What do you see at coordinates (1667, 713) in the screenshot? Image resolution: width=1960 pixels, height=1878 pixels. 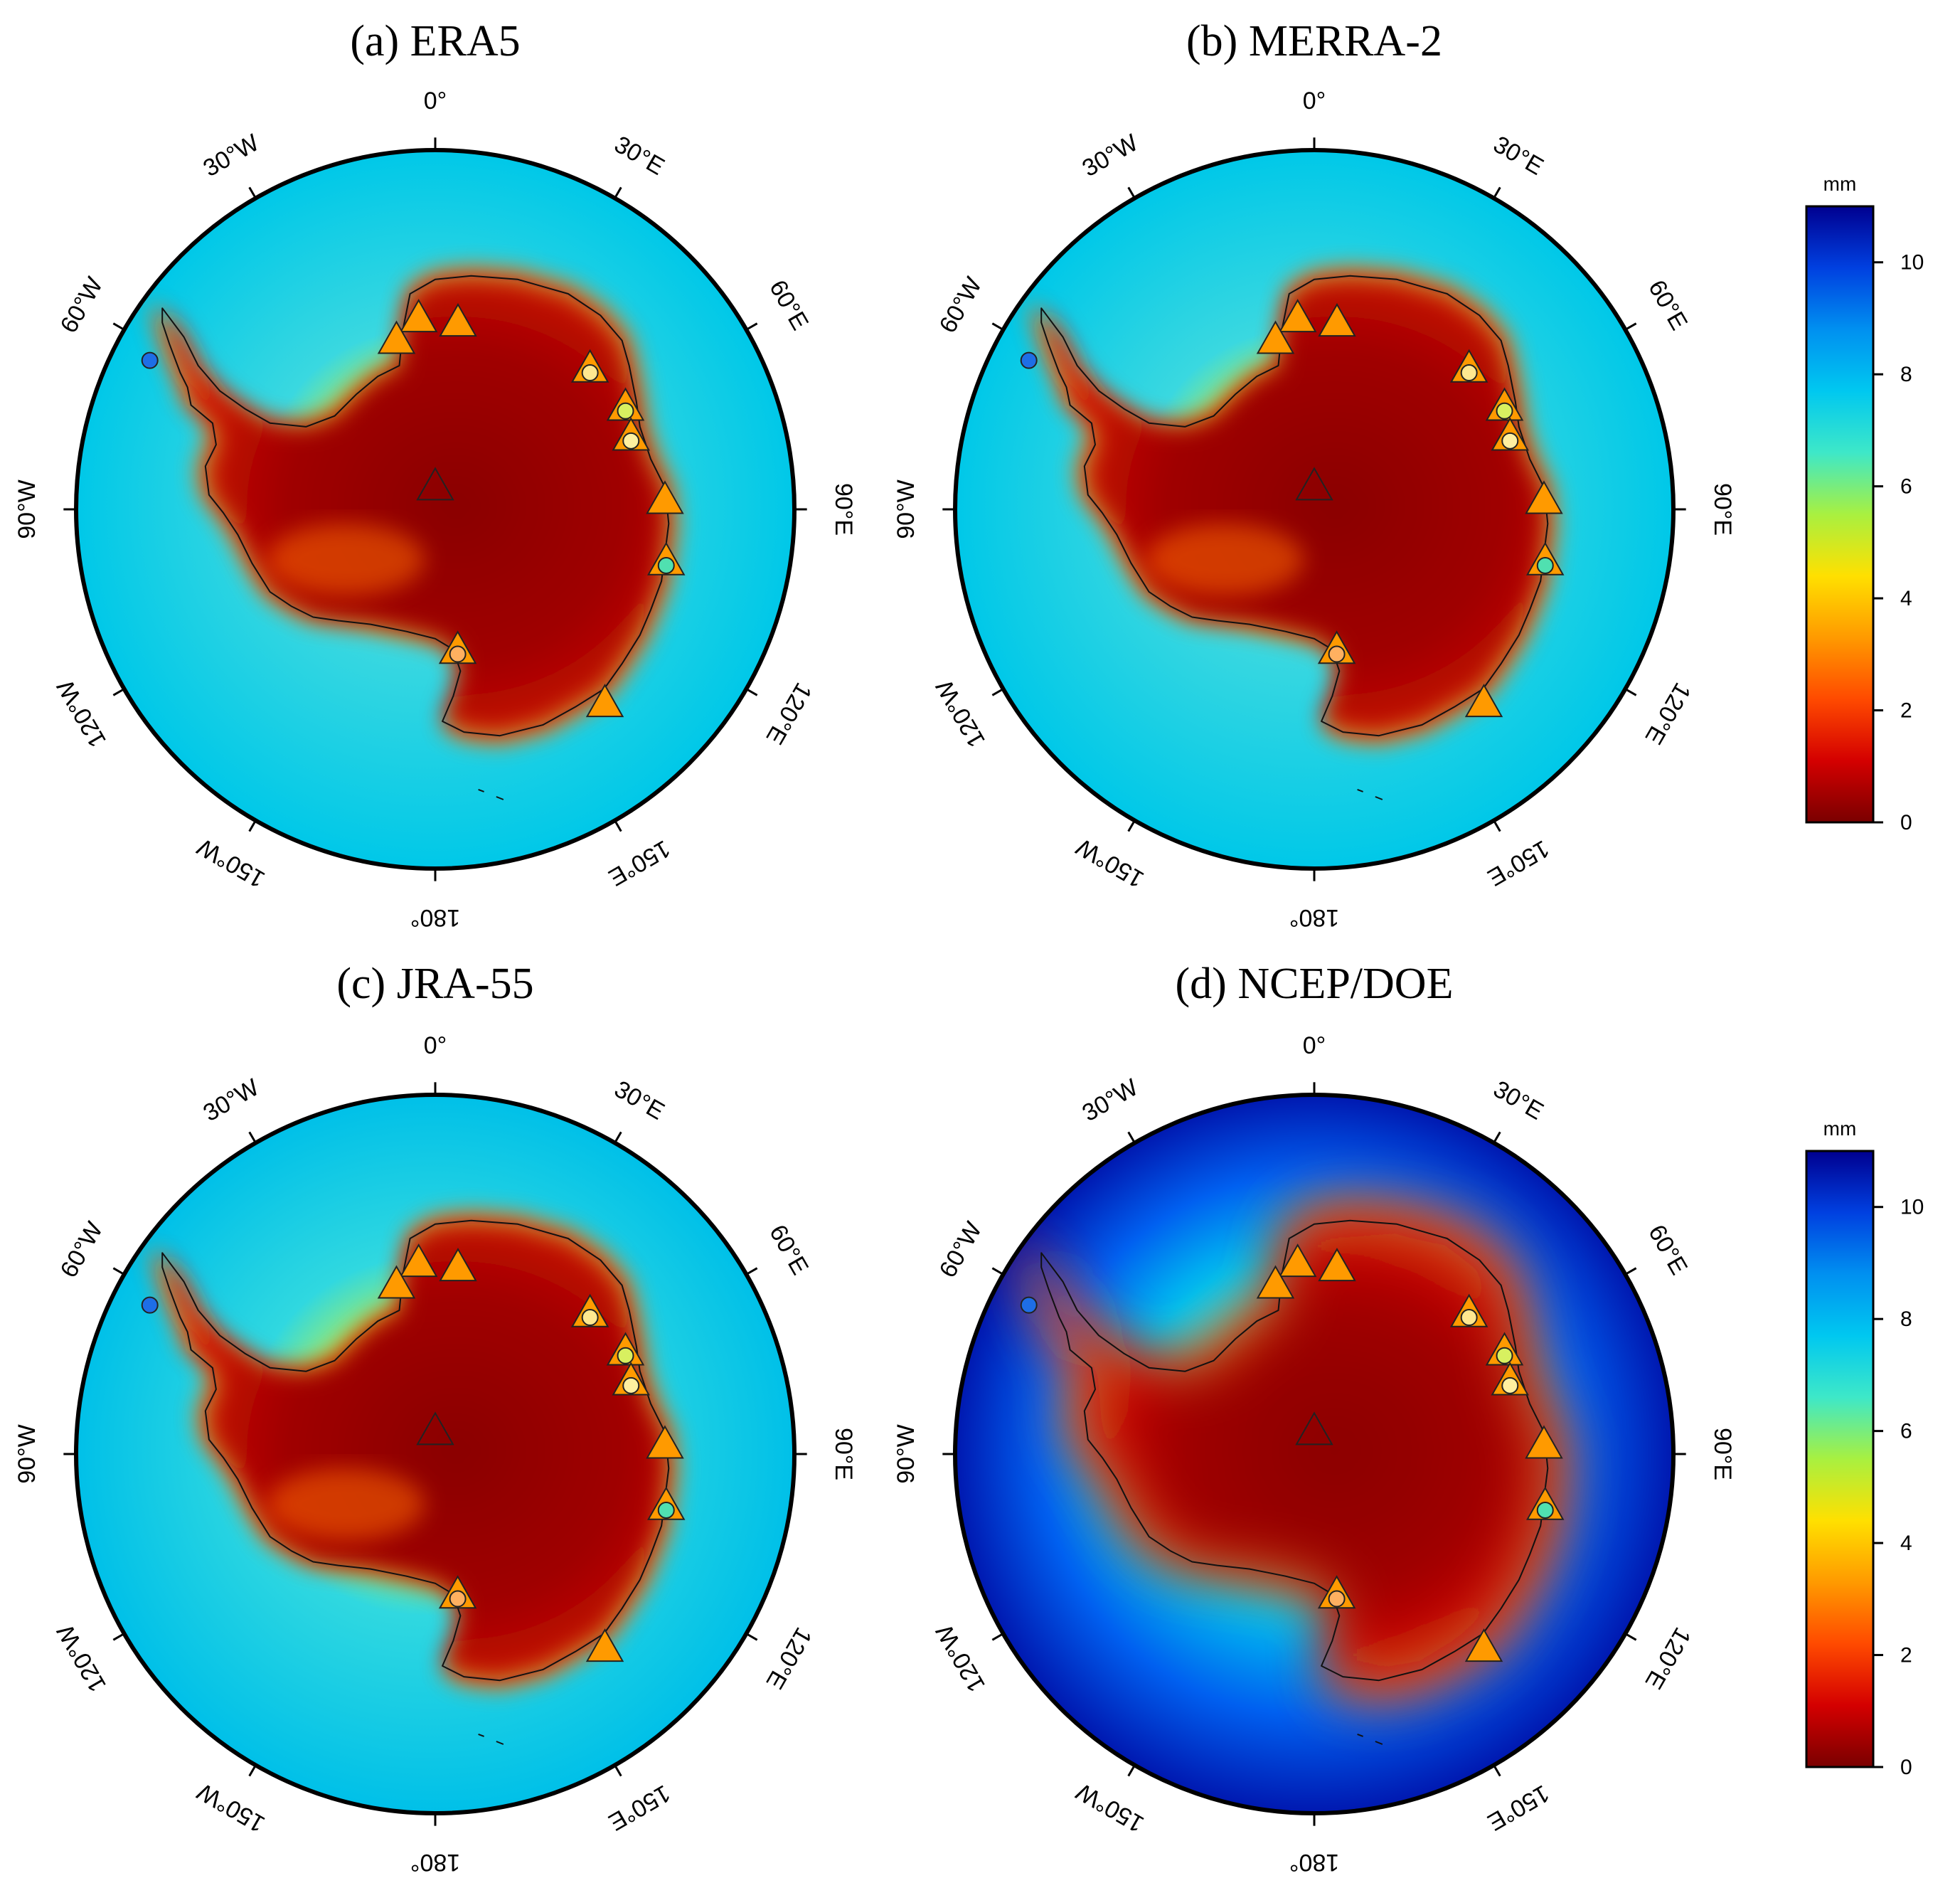 I see `lon-label: 120°E` at bounding box center [1667, 713].